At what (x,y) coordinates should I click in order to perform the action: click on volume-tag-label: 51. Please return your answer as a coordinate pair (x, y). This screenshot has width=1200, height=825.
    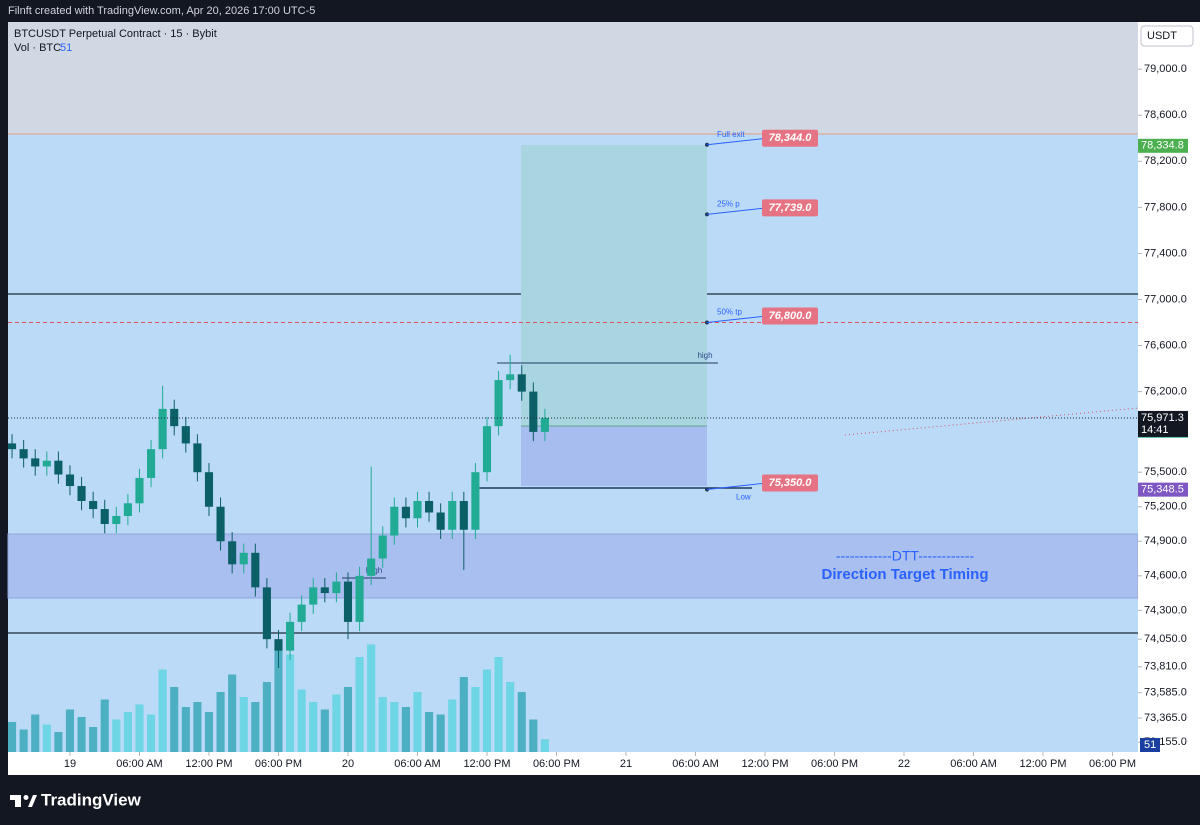
    Looking at the image, I should click on (1150, 745).